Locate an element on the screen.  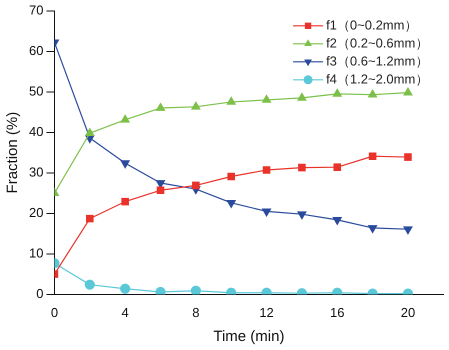
y-tick-label: 40 is located at coordinates (36, 131).